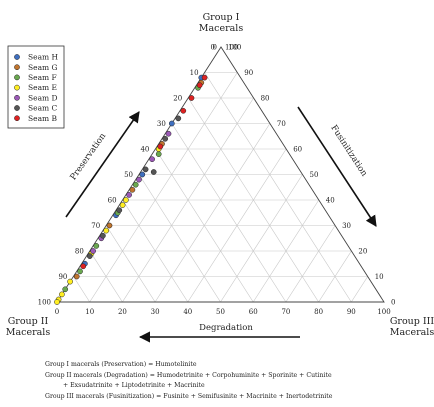  Describe the element at coordinates (44, 303) in the screenshot. I see `tick-left-100: 100` at that location.